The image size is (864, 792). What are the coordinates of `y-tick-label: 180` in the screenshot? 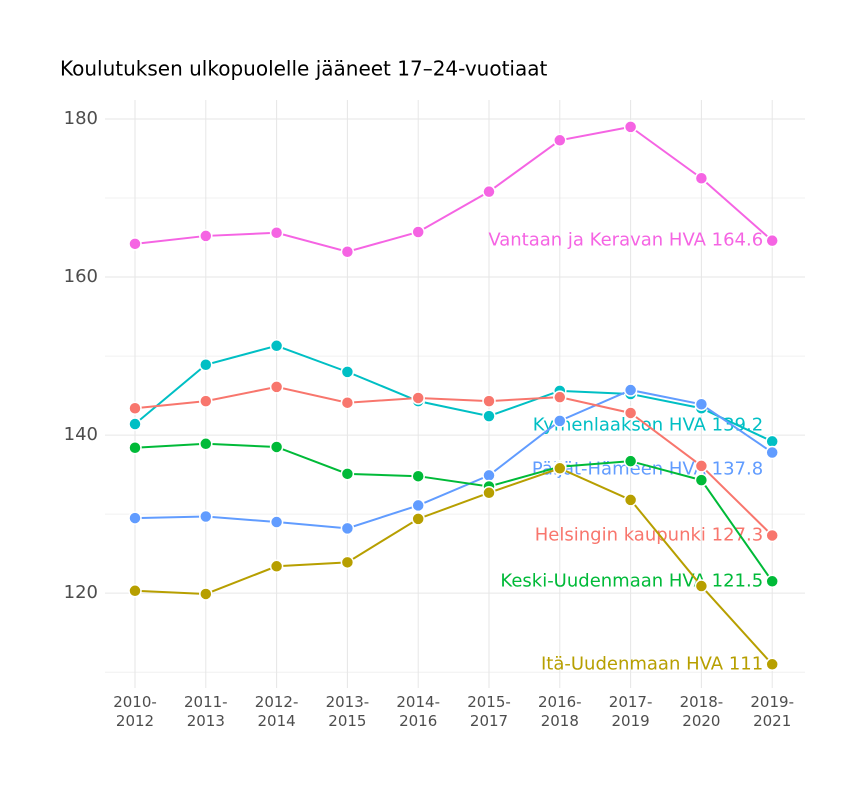 It's located at (81, 118).